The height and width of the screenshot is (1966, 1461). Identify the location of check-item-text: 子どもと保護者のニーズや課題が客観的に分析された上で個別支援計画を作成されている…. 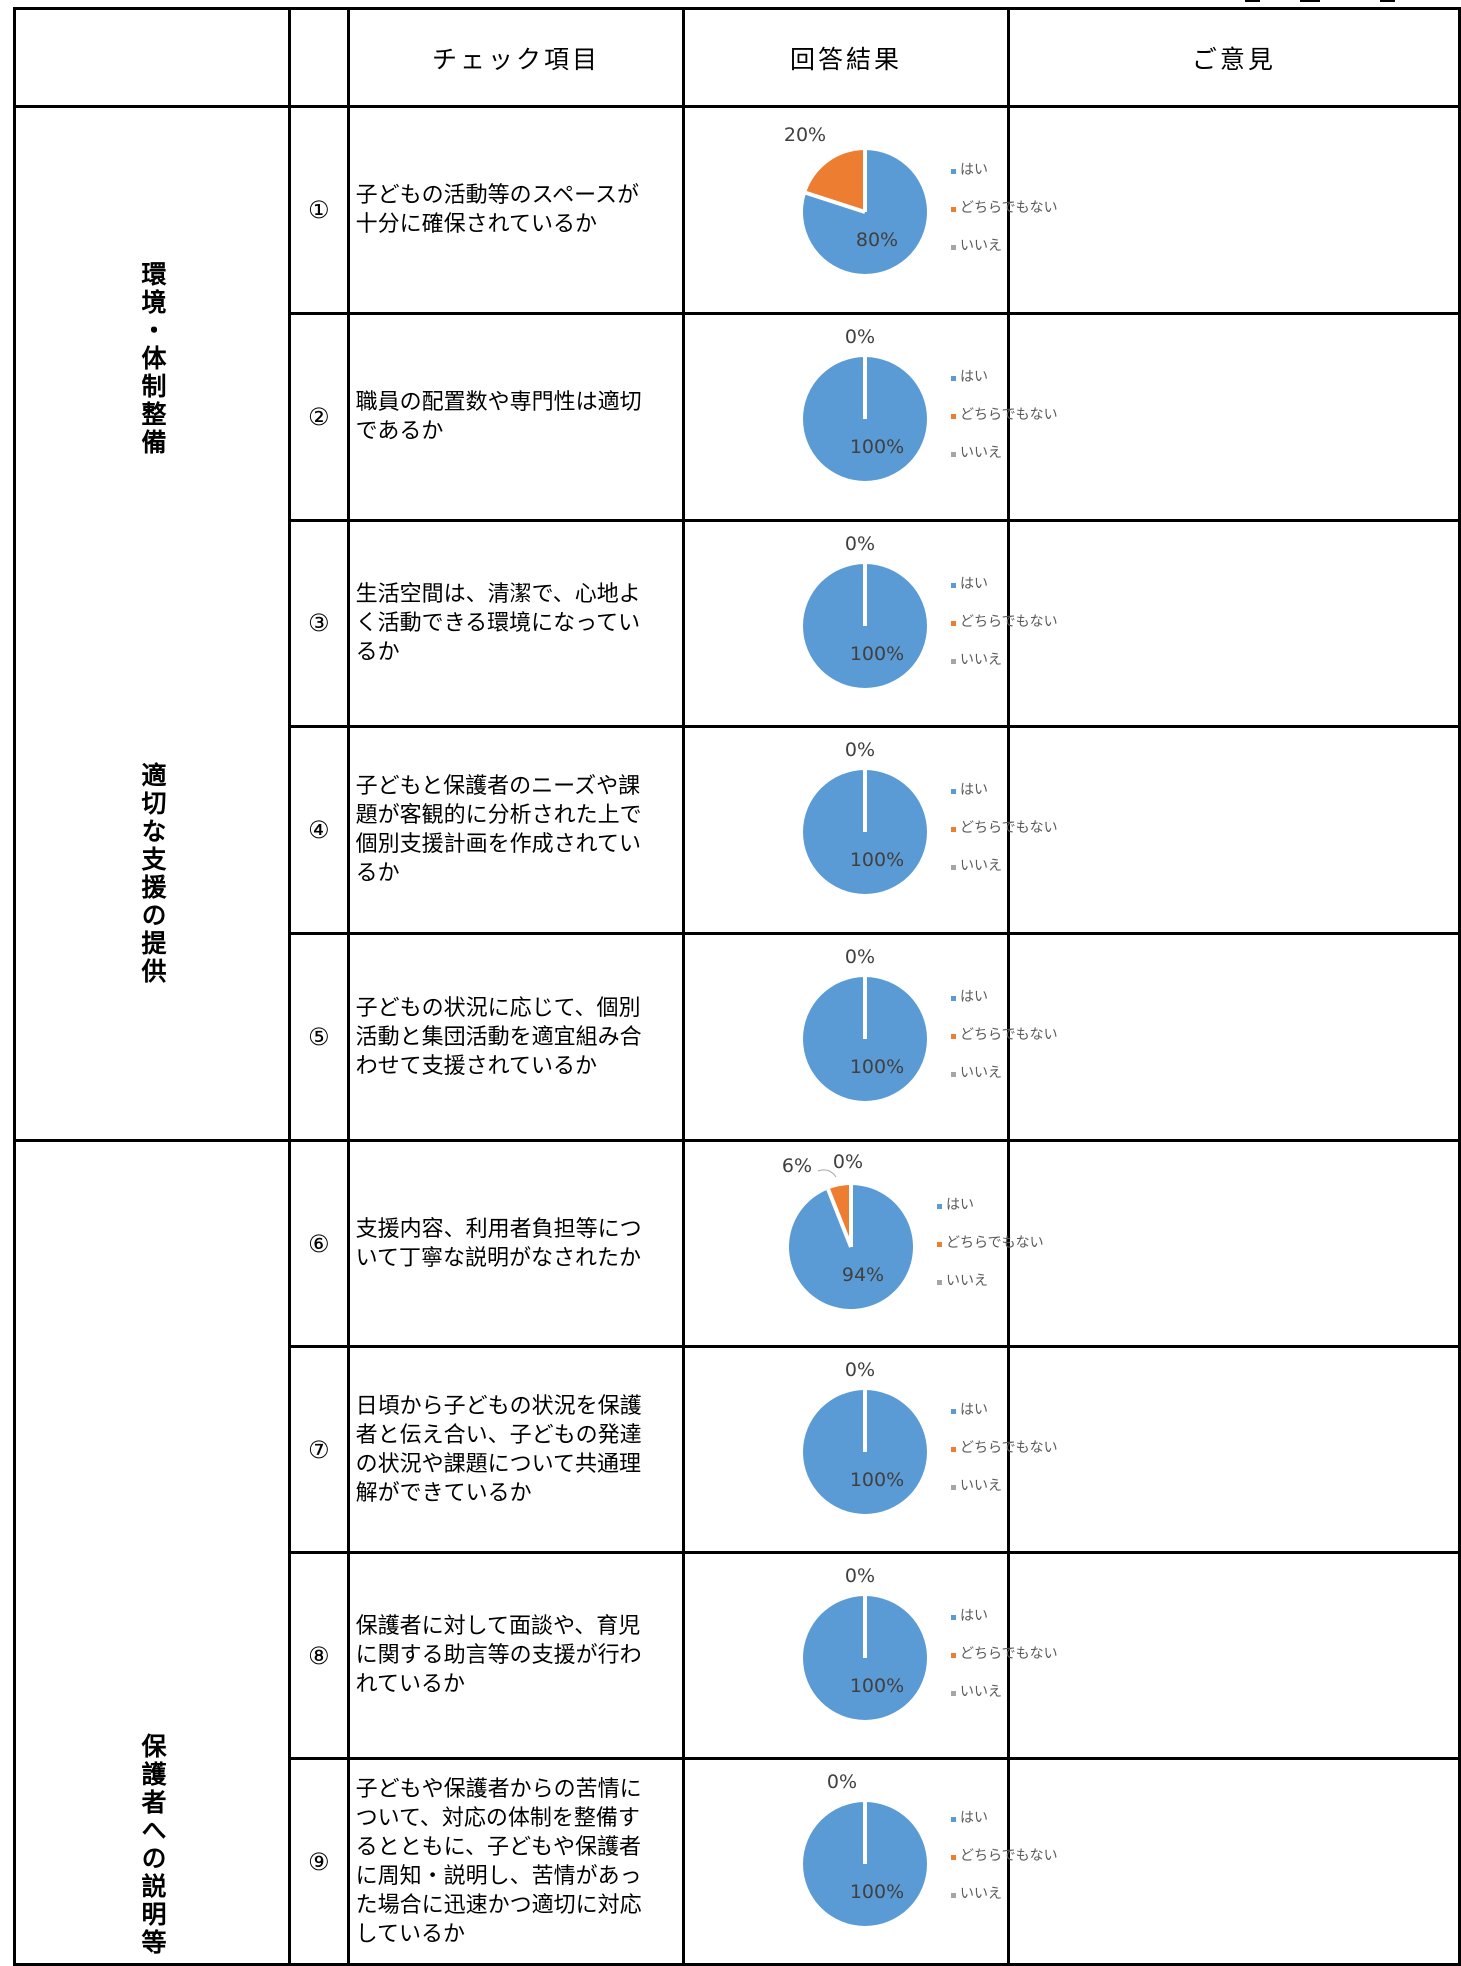
(516, 830).